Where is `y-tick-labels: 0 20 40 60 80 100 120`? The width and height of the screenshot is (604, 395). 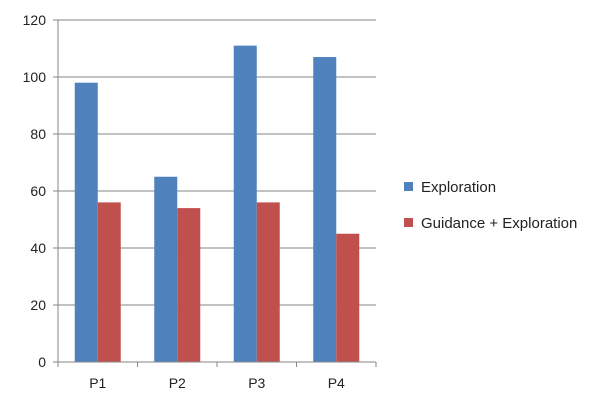
y-tick-labels: 0 20 40 60 80 100 120 is located at coordinates (35, 191).